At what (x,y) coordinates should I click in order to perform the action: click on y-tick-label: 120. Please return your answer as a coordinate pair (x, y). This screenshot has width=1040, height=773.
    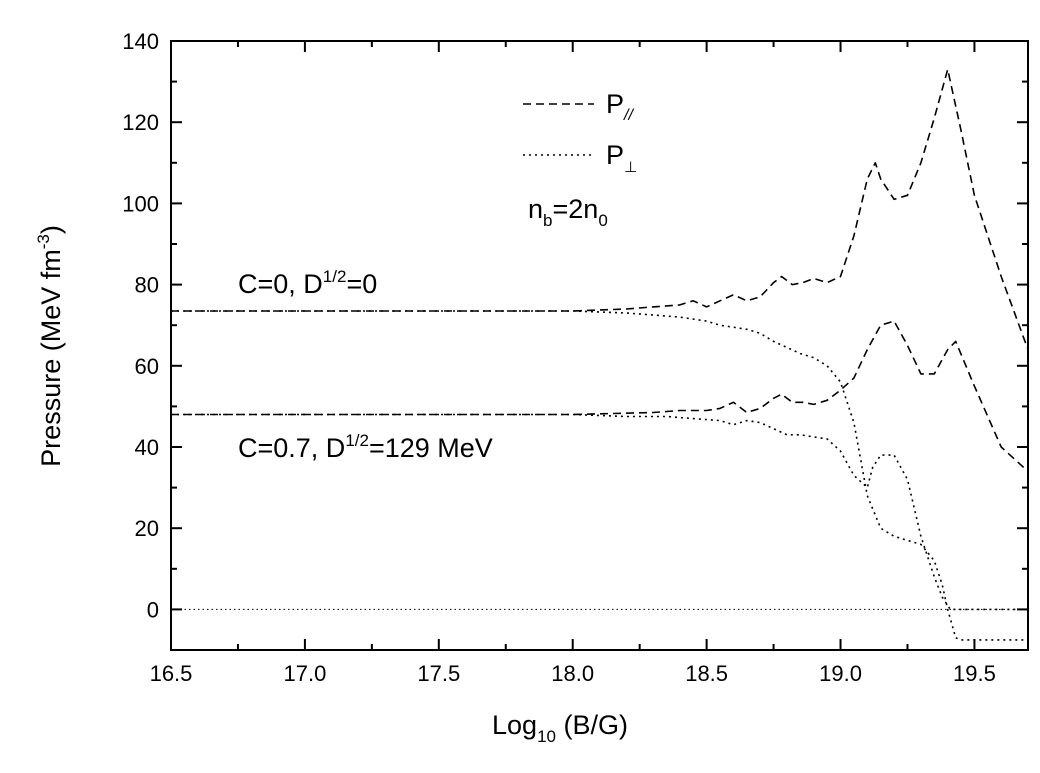
    Looking at the image, I should click on (140, 122).